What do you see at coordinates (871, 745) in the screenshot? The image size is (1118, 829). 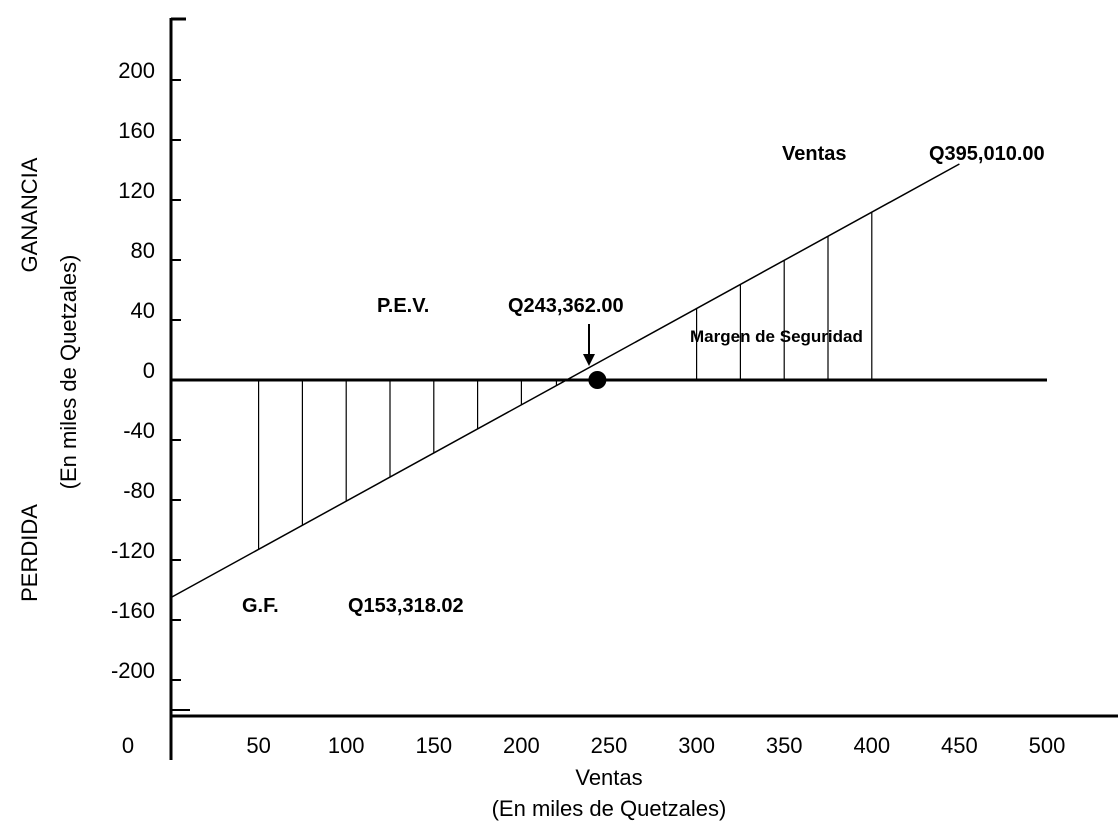 I see `x-tick-label: 400` at bounding box center [871, 745].